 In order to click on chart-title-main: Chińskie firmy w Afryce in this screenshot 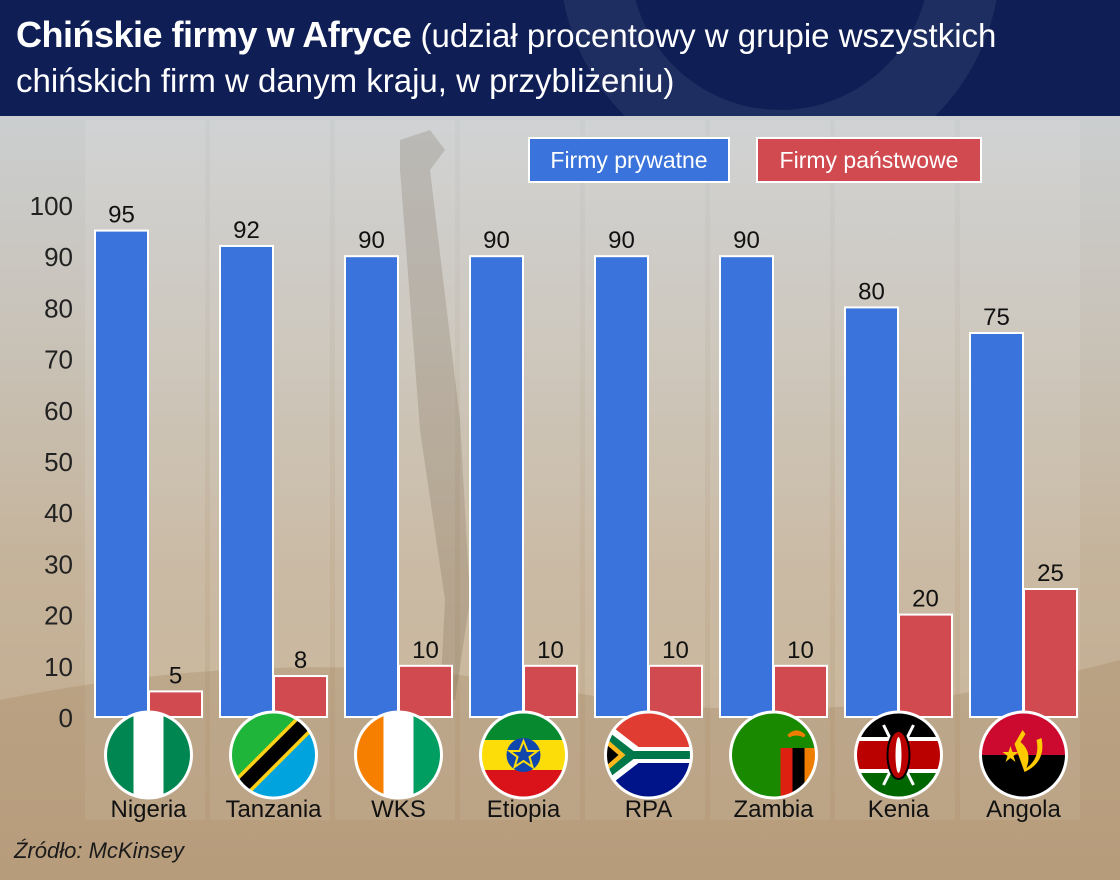, I will do `click(214, 34)`.